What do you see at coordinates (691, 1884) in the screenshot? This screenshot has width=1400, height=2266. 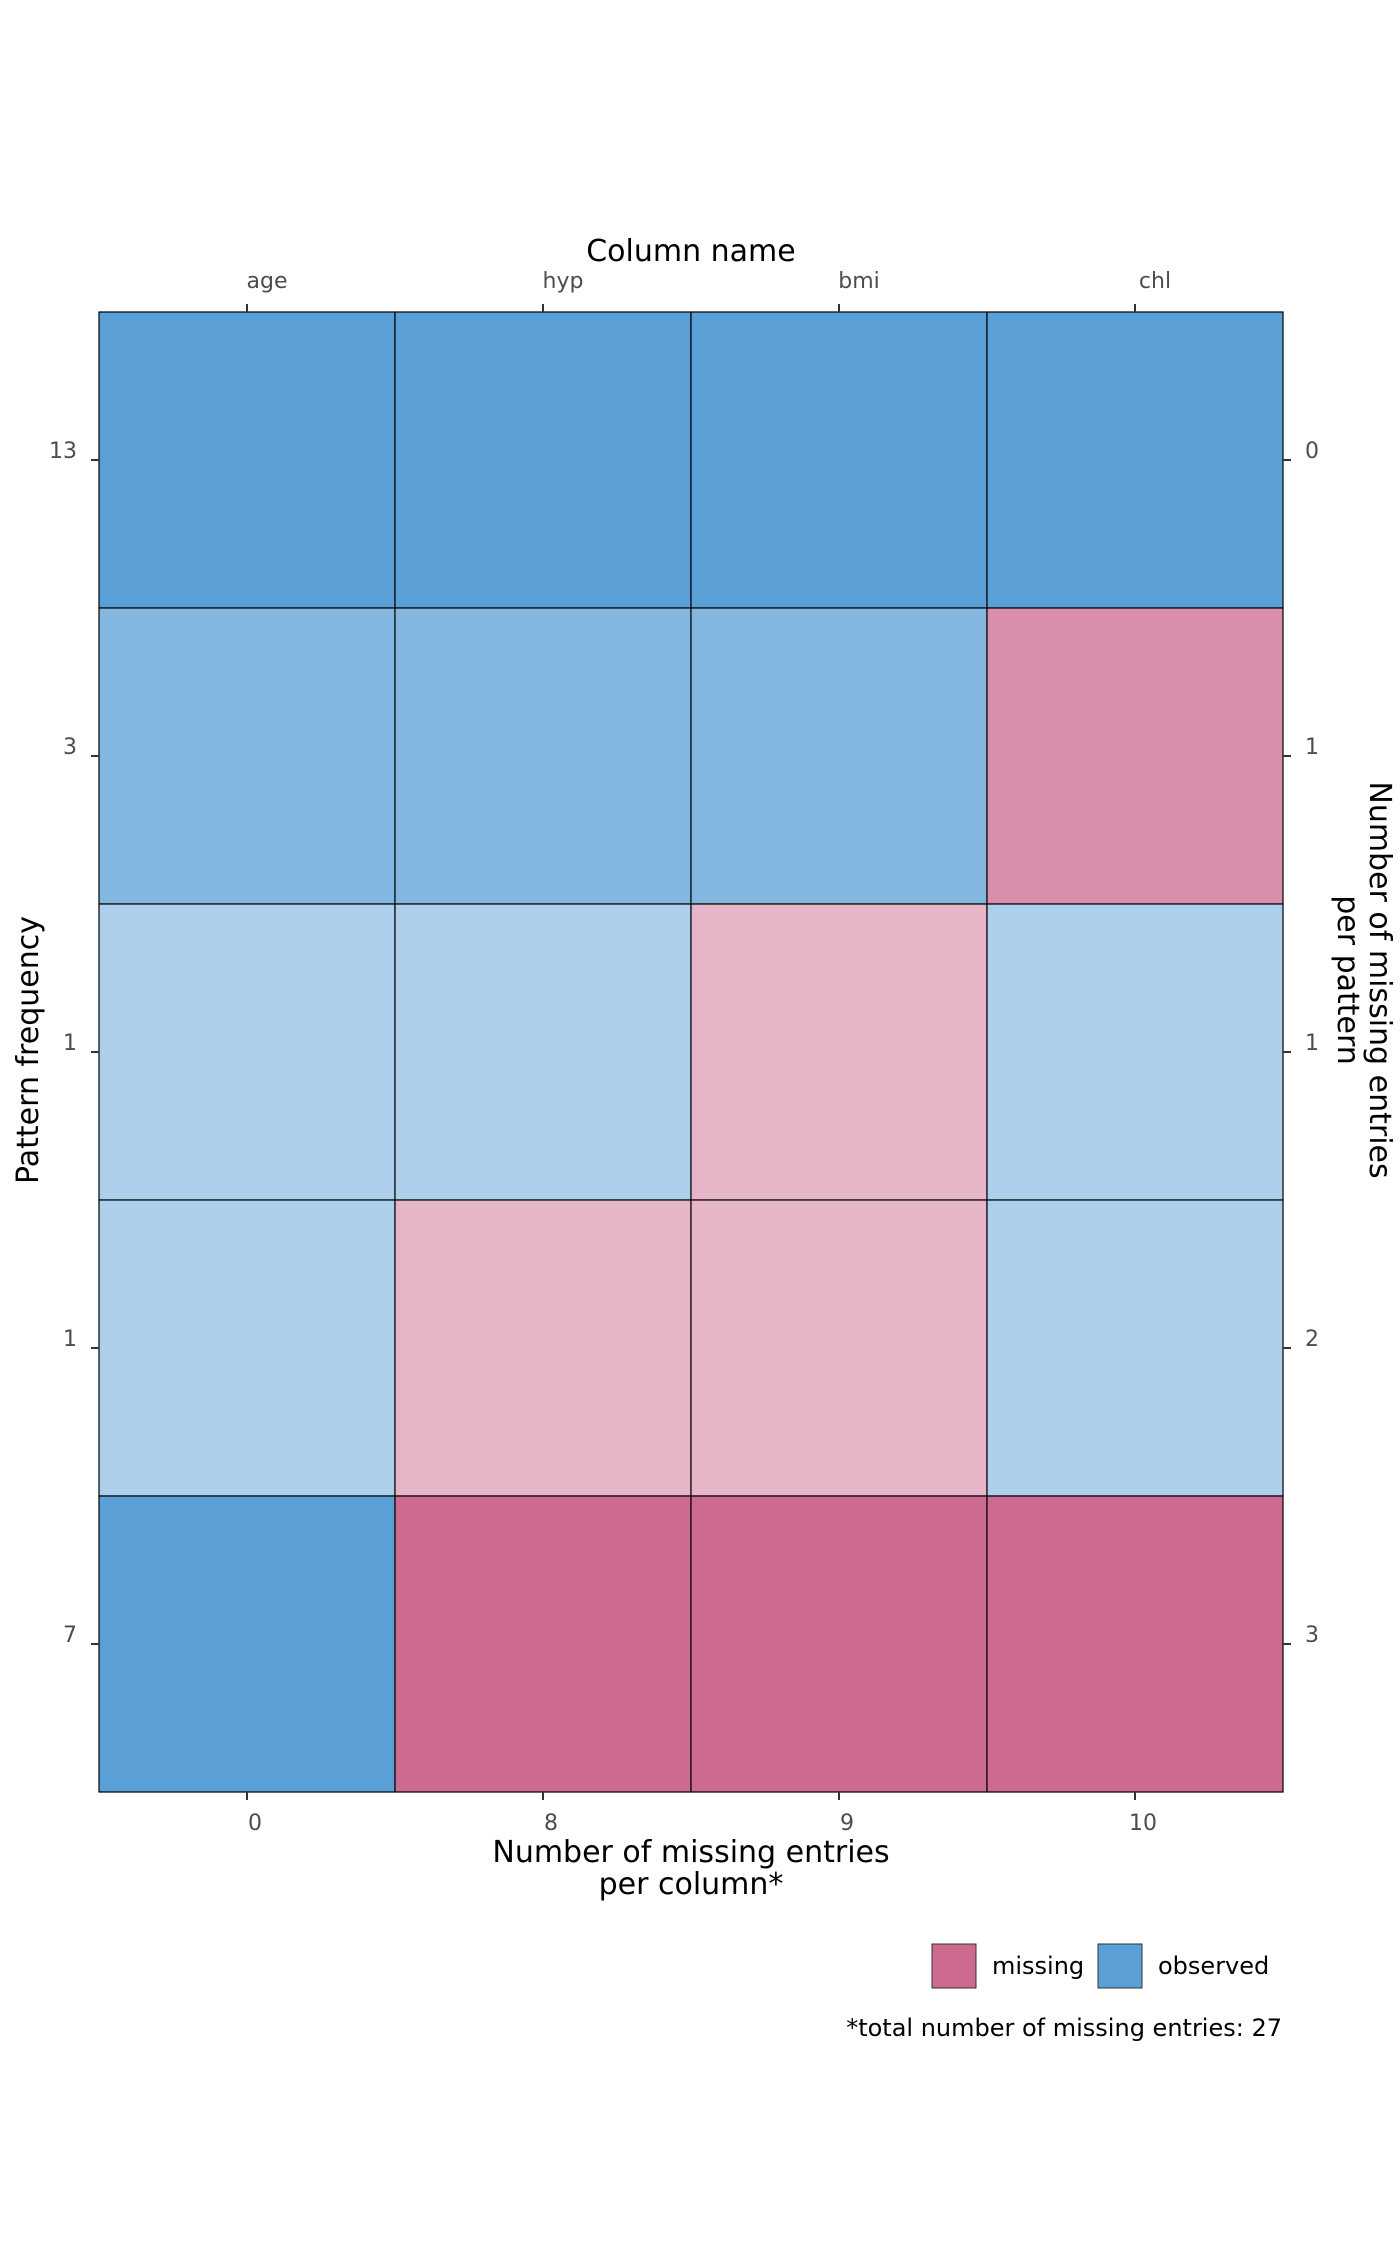 I see `bottom-axis-title-line-2: per column*` at bounding box center [691, 1884].